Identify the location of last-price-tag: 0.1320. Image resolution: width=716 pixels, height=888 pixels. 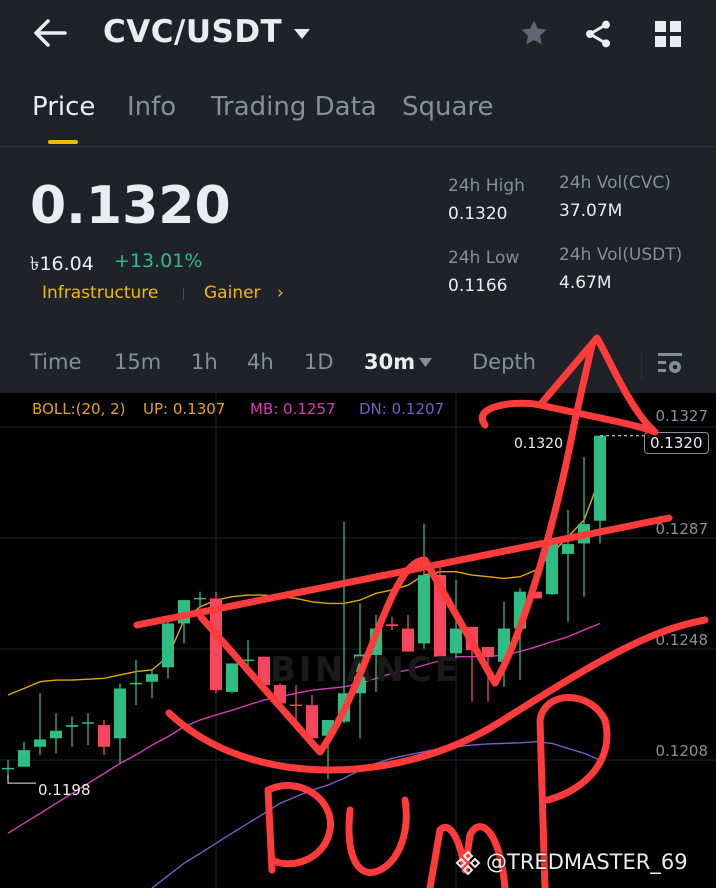
(676, 443).